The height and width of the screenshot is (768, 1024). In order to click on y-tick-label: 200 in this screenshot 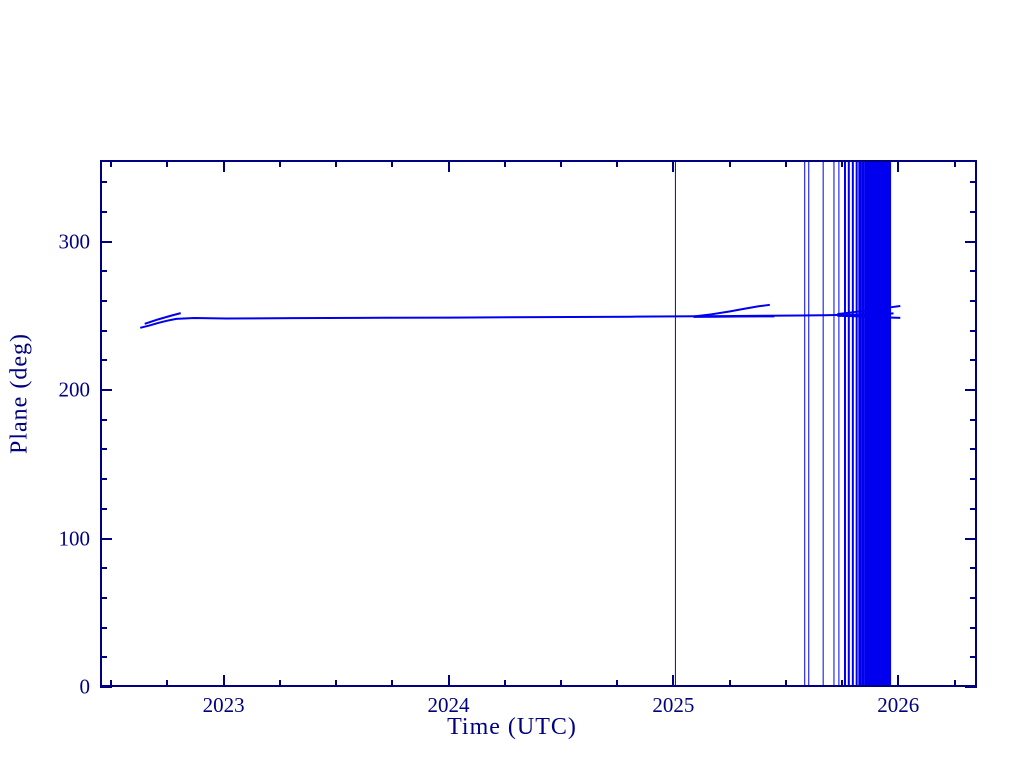, I will do `click(74, 389)`.